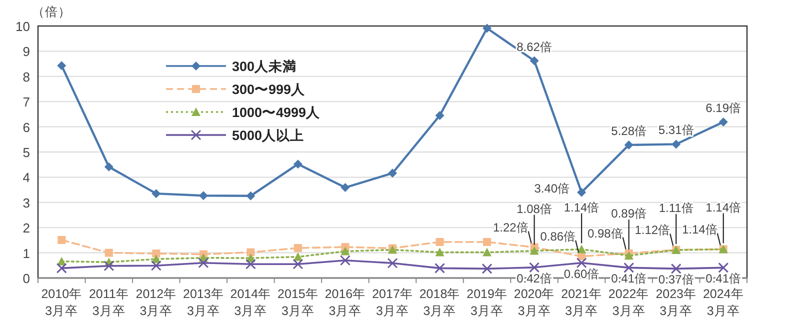 The image size is (800, 329). Describe the element at coordinates (26, 253) in the screenshot. I see `y-tick-label: 1` at that location.